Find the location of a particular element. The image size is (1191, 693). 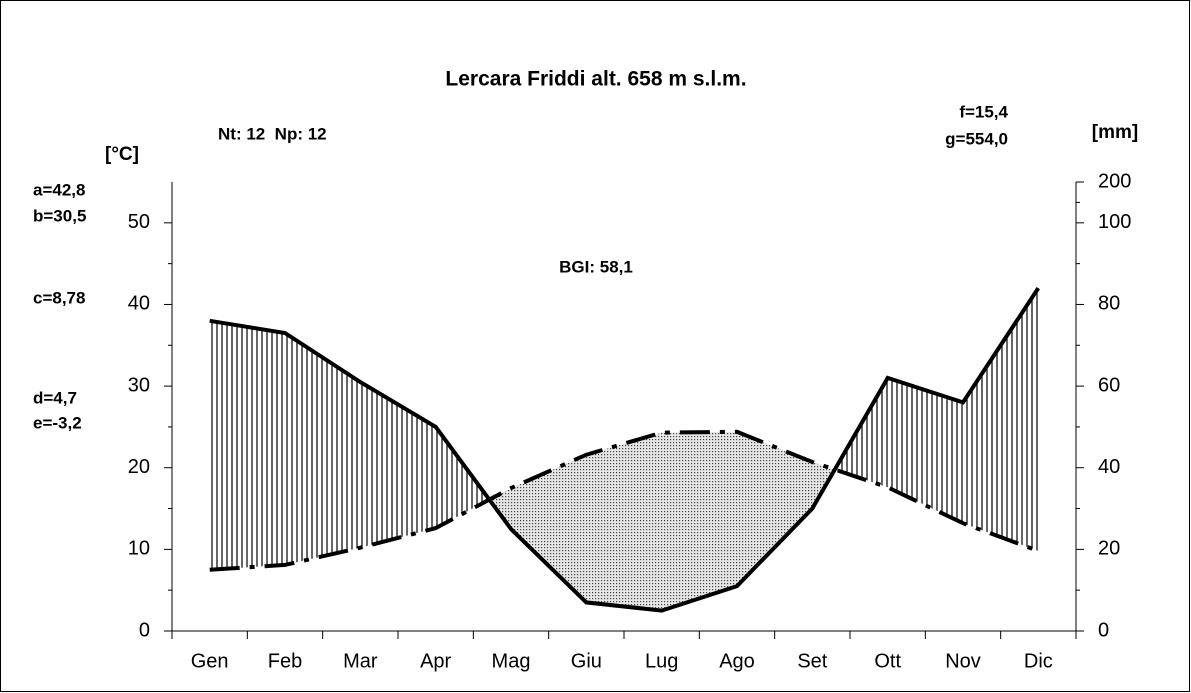

x-tick-label: Feb is located at coordinates (285, 661).